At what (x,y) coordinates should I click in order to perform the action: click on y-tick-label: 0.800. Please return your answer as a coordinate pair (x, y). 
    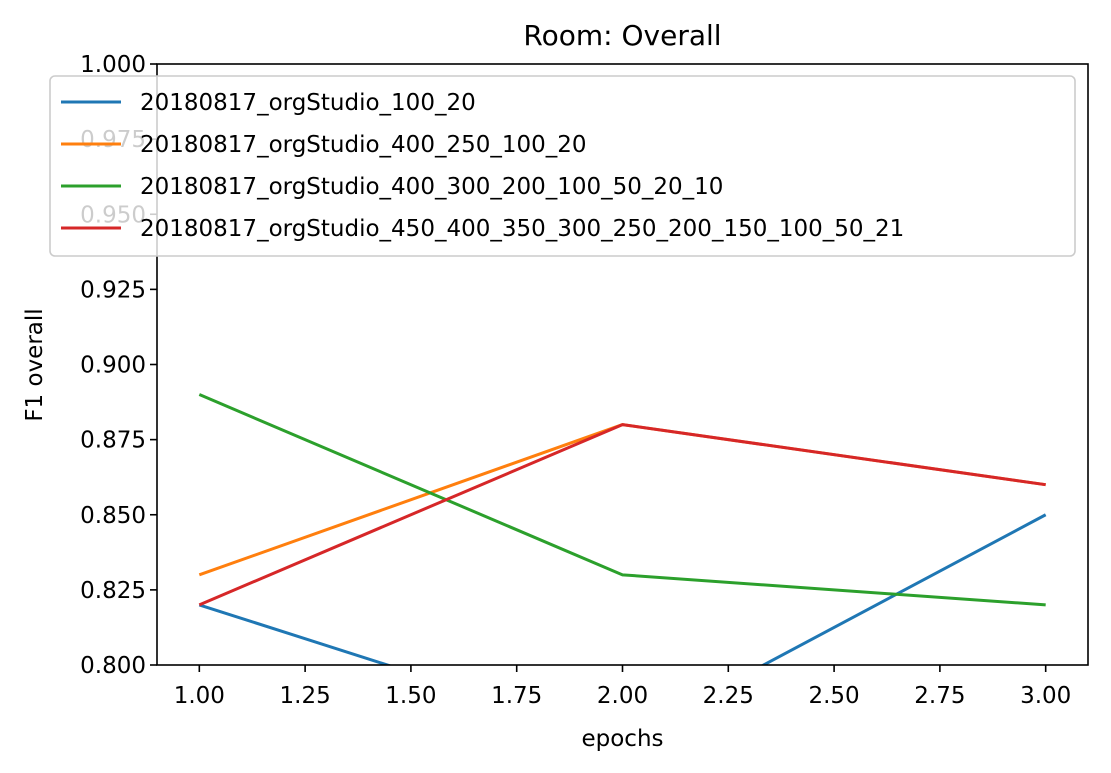
    Looking at the image, I should click on (113, 666).